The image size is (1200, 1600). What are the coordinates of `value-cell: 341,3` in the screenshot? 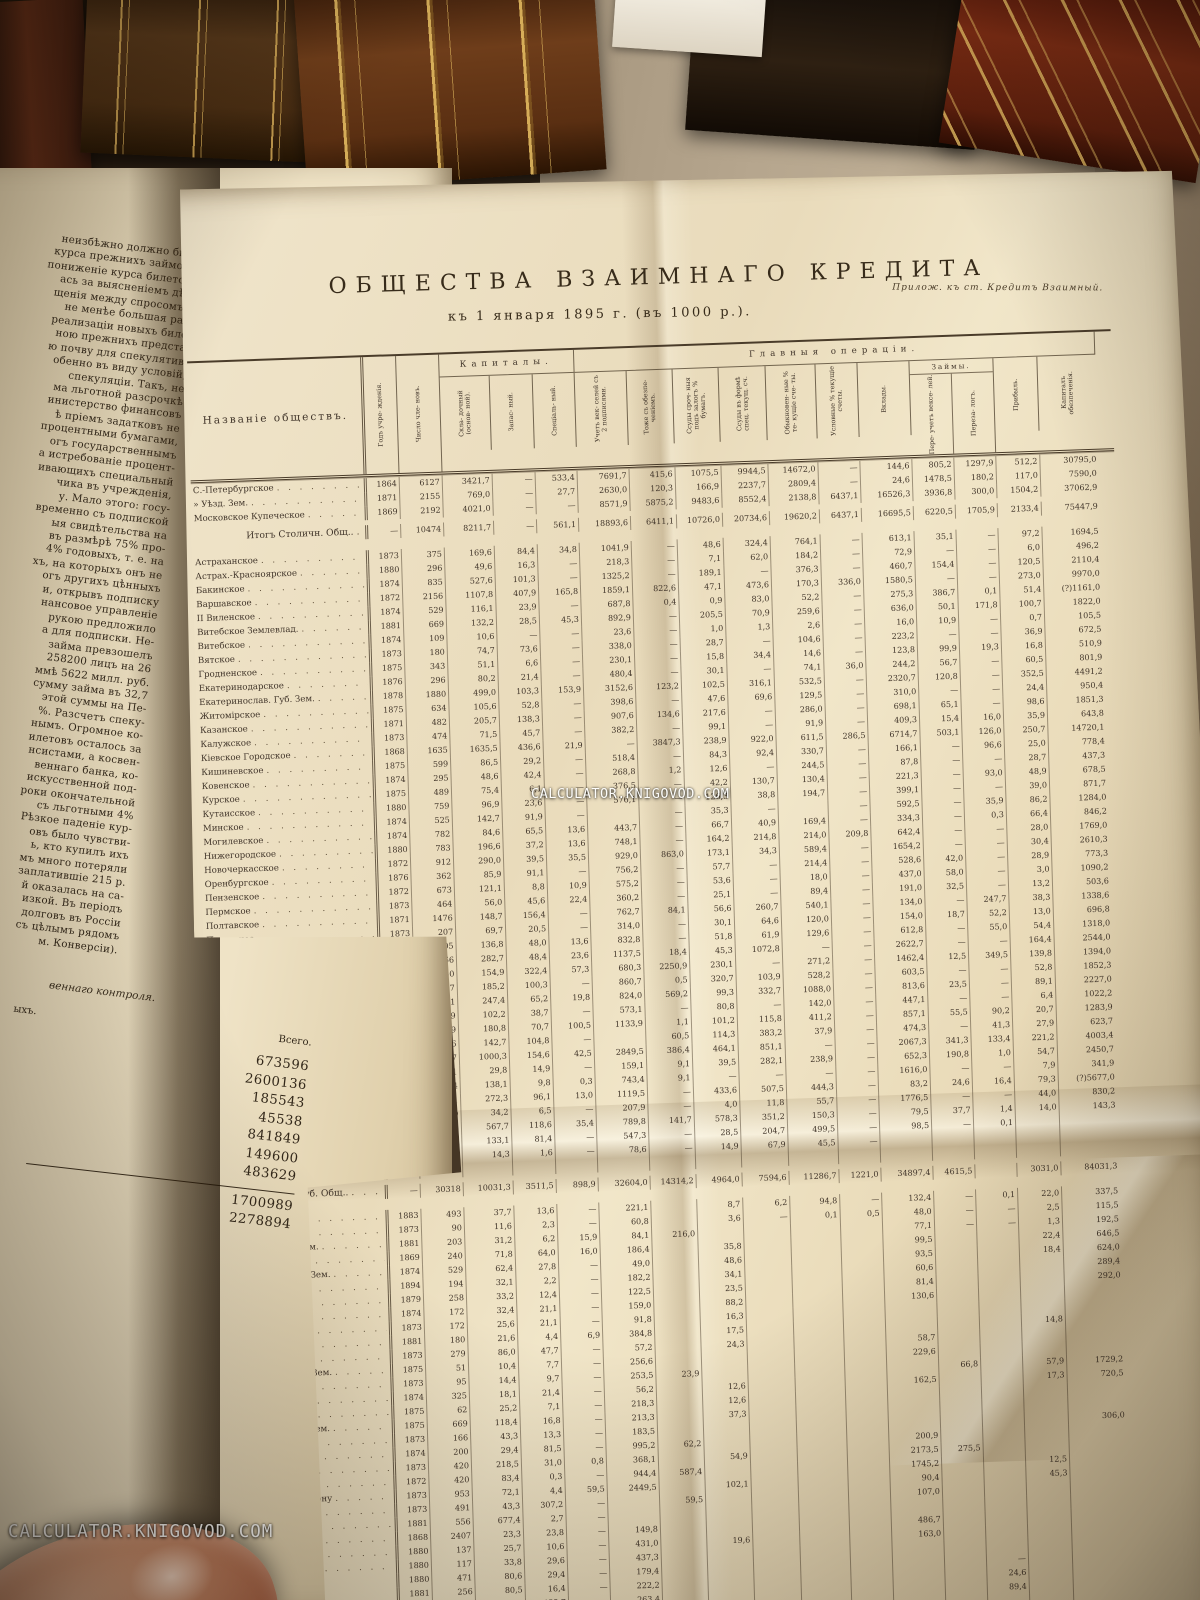 It's located at (950, 1040).